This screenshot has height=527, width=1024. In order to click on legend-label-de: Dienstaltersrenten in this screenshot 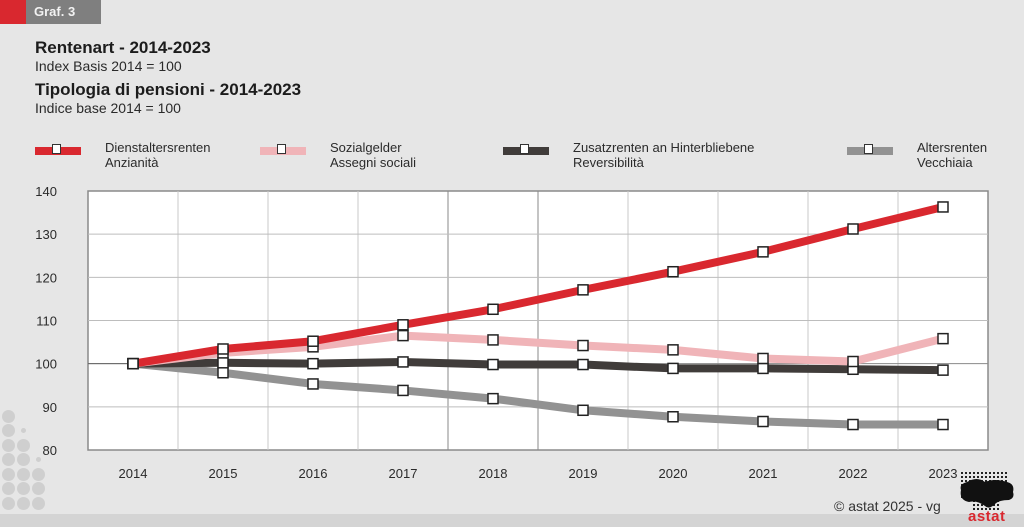, I will do `click(158, 147)`.